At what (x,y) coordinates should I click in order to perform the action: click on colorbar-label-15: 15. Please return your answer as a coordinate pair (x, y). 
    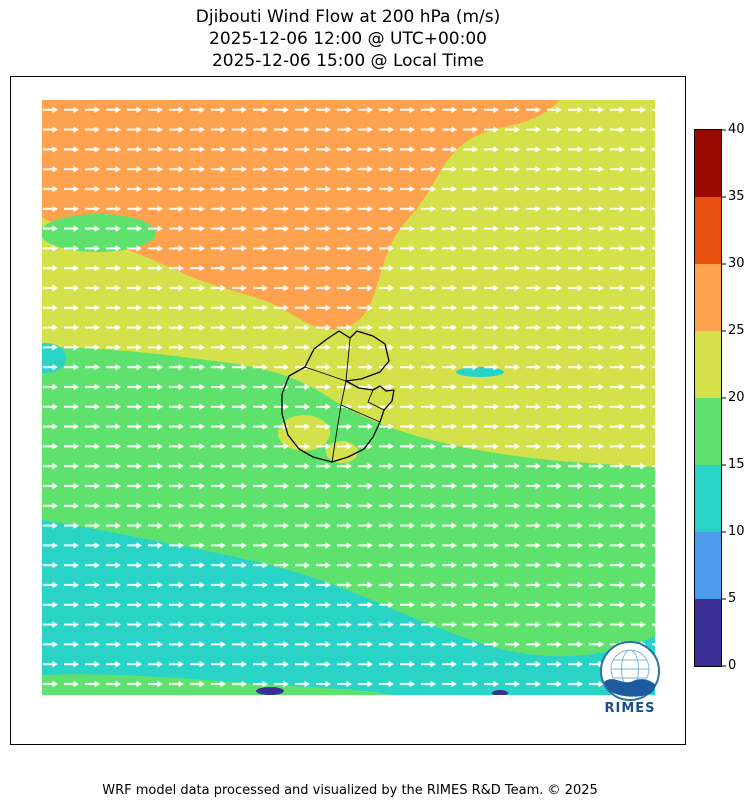
    Looking at the image, I should click on (736, 464).